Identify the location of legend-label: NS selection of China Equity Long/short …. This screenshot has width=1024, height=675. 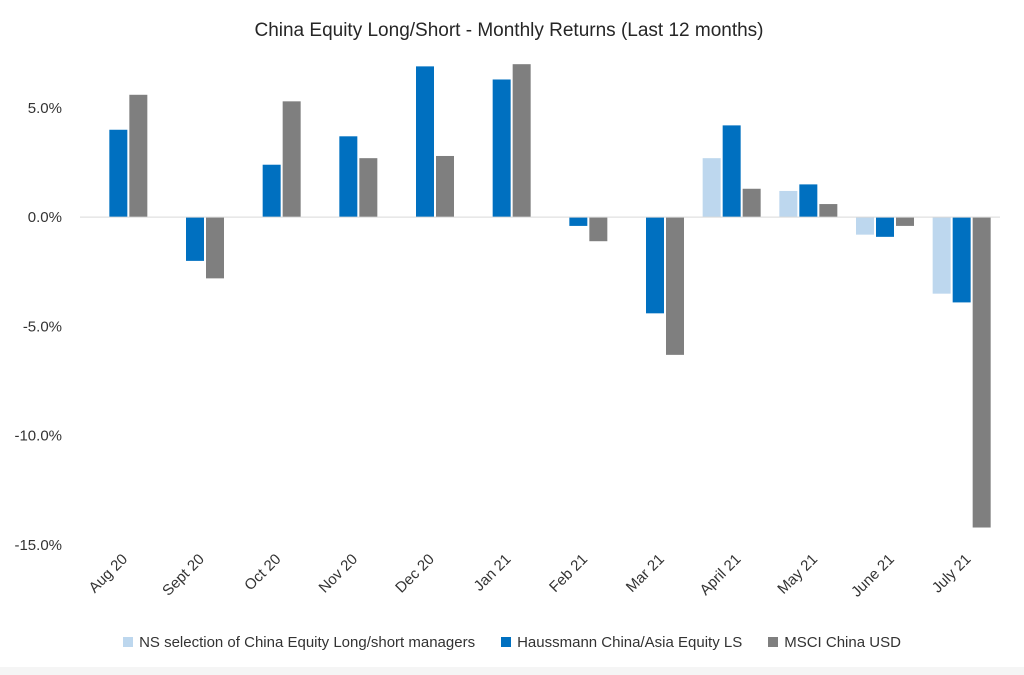
(307, 642).